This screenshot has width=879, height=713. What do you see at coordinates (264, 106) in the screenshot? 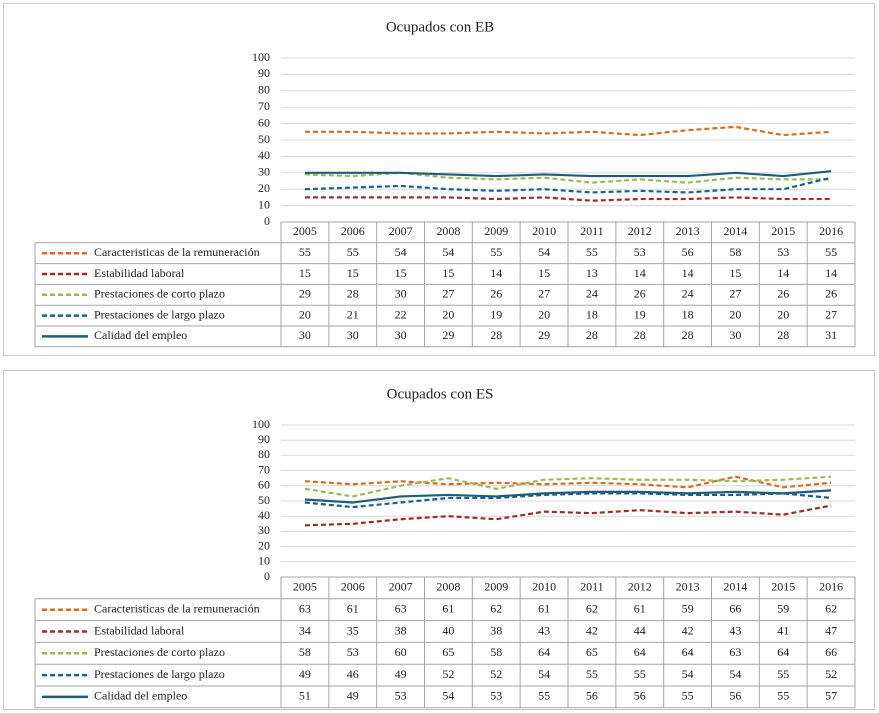
I see `y-tick-label: 70` at bounding box center [264, 106].